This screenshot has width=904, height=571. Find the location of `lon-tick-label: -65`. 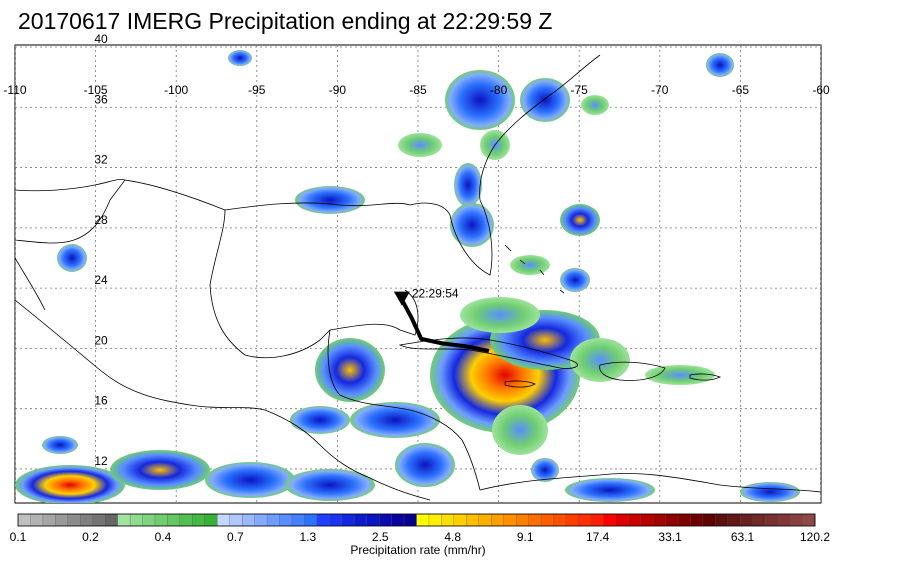

lon-tick-label: -65 is located at coordinates (741, 90).